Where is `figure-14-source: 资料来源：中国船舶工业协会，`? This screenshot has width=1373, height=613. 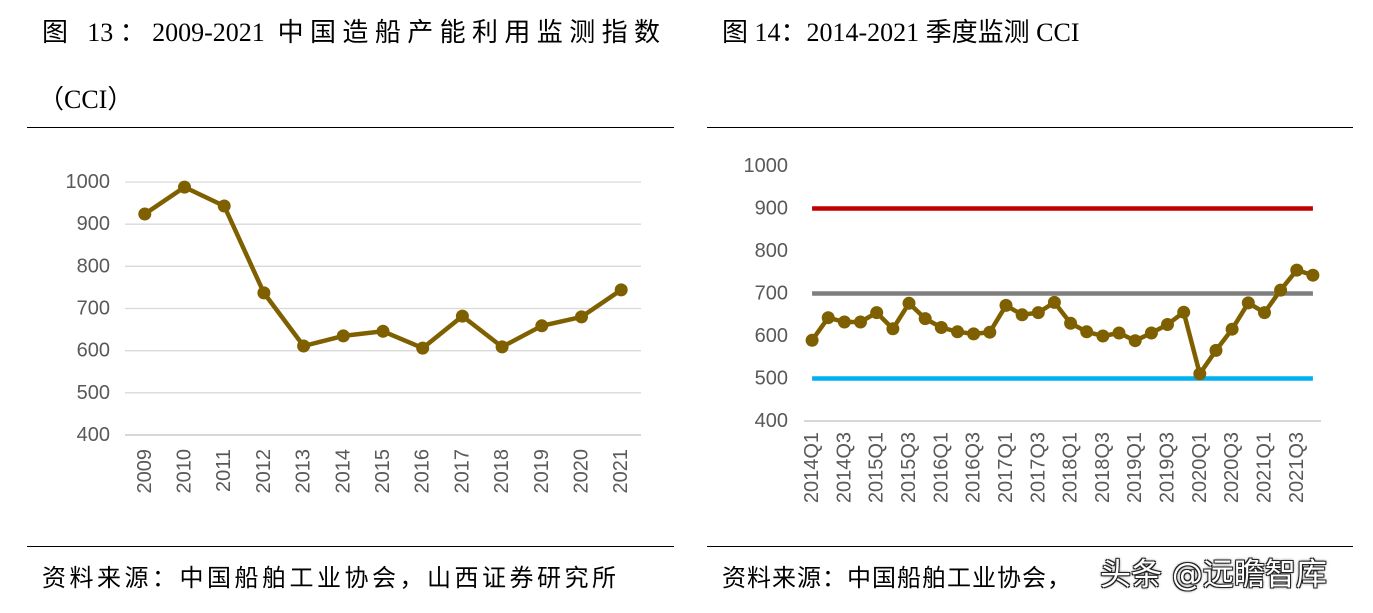 figure-14-source: 资料来源：中国船舶工业协会， is located at coordinates (897, 578).